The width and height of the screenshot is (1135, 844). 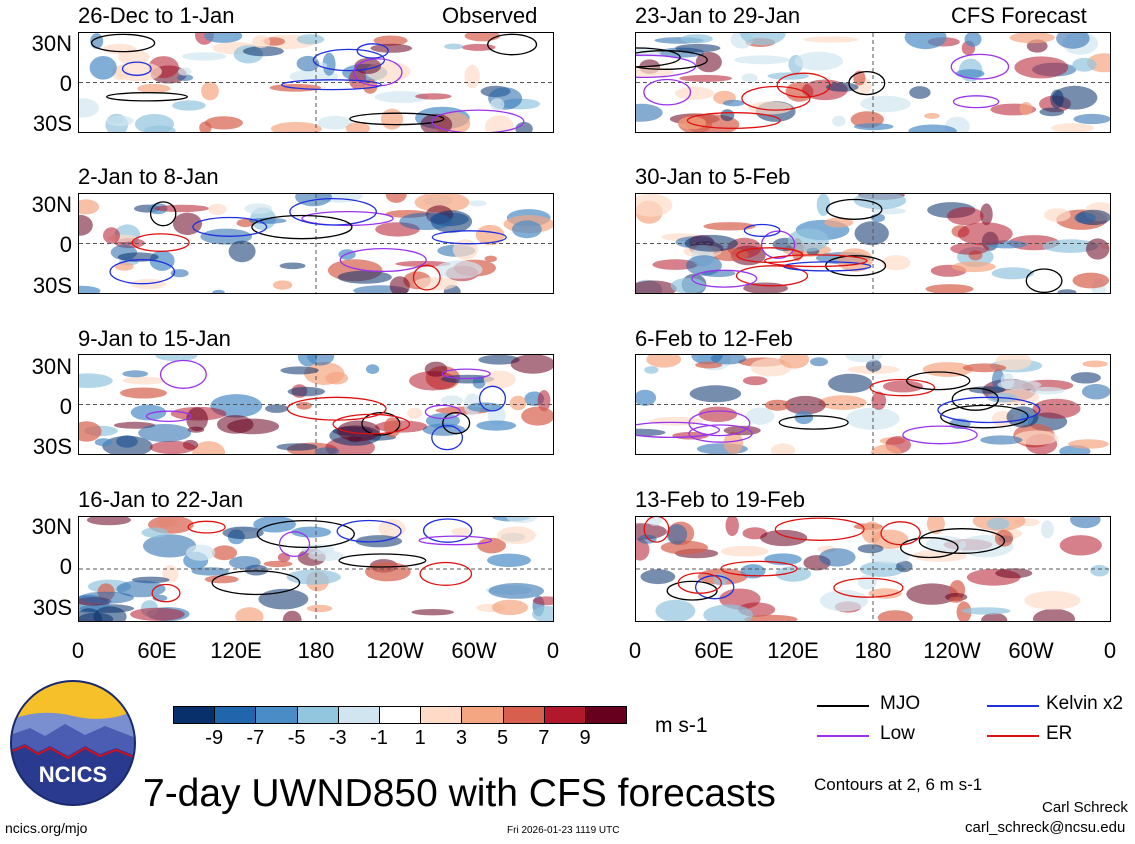 What do you see at coordinates (718, 15) in the screenshot?
I see `panel-title-5: 23-Jan to 29-Jan` at bounding box center [718, 15].